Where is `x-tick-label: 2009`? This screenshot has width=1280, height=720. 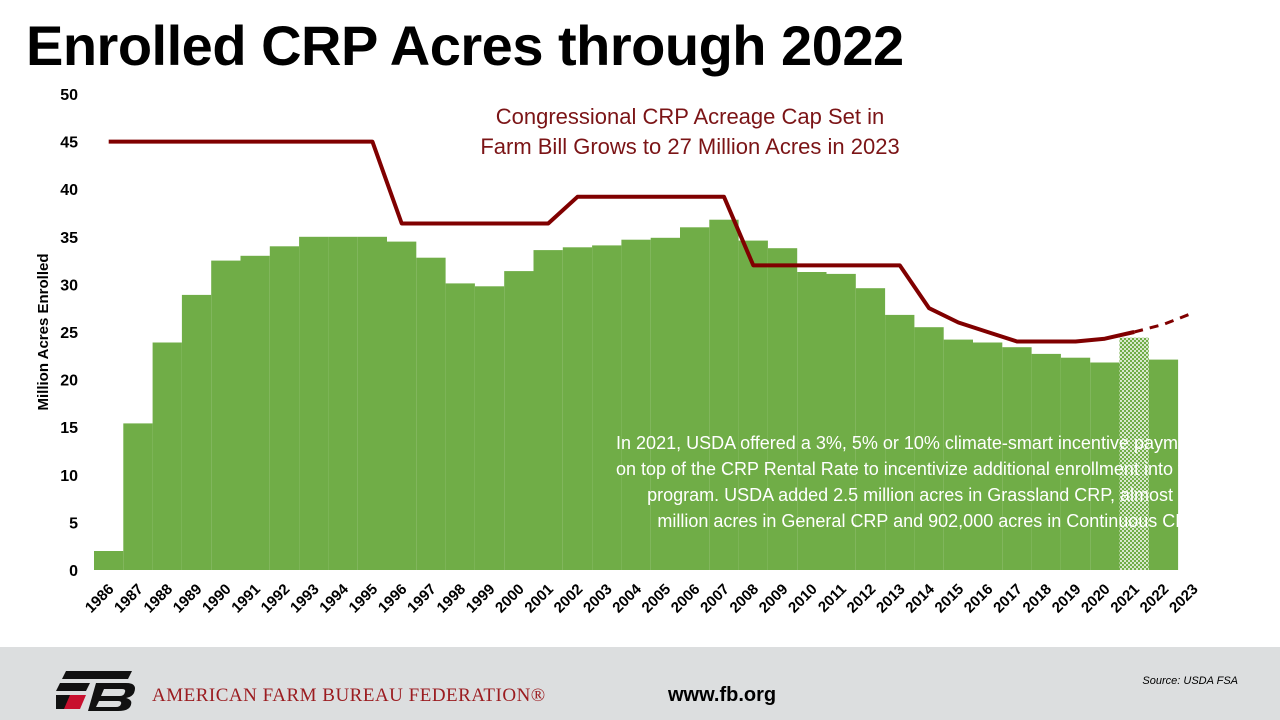 x-tick-label: 2009 is located at coordinates (774, 599).